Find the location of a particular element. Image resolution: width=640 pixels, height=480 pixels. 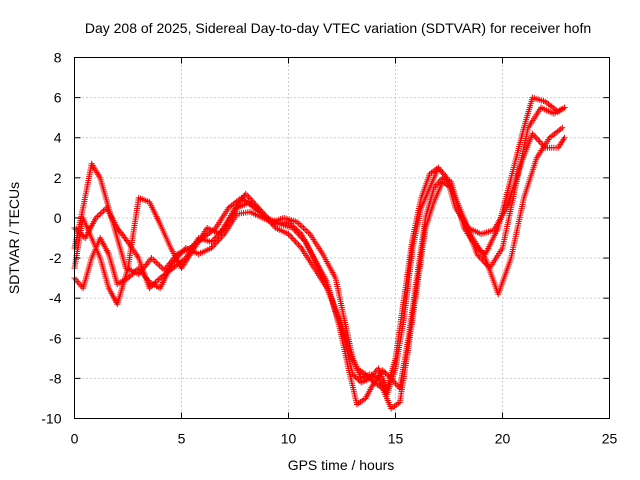

y-tick-label: -4 is located at coordinates (55, 298).